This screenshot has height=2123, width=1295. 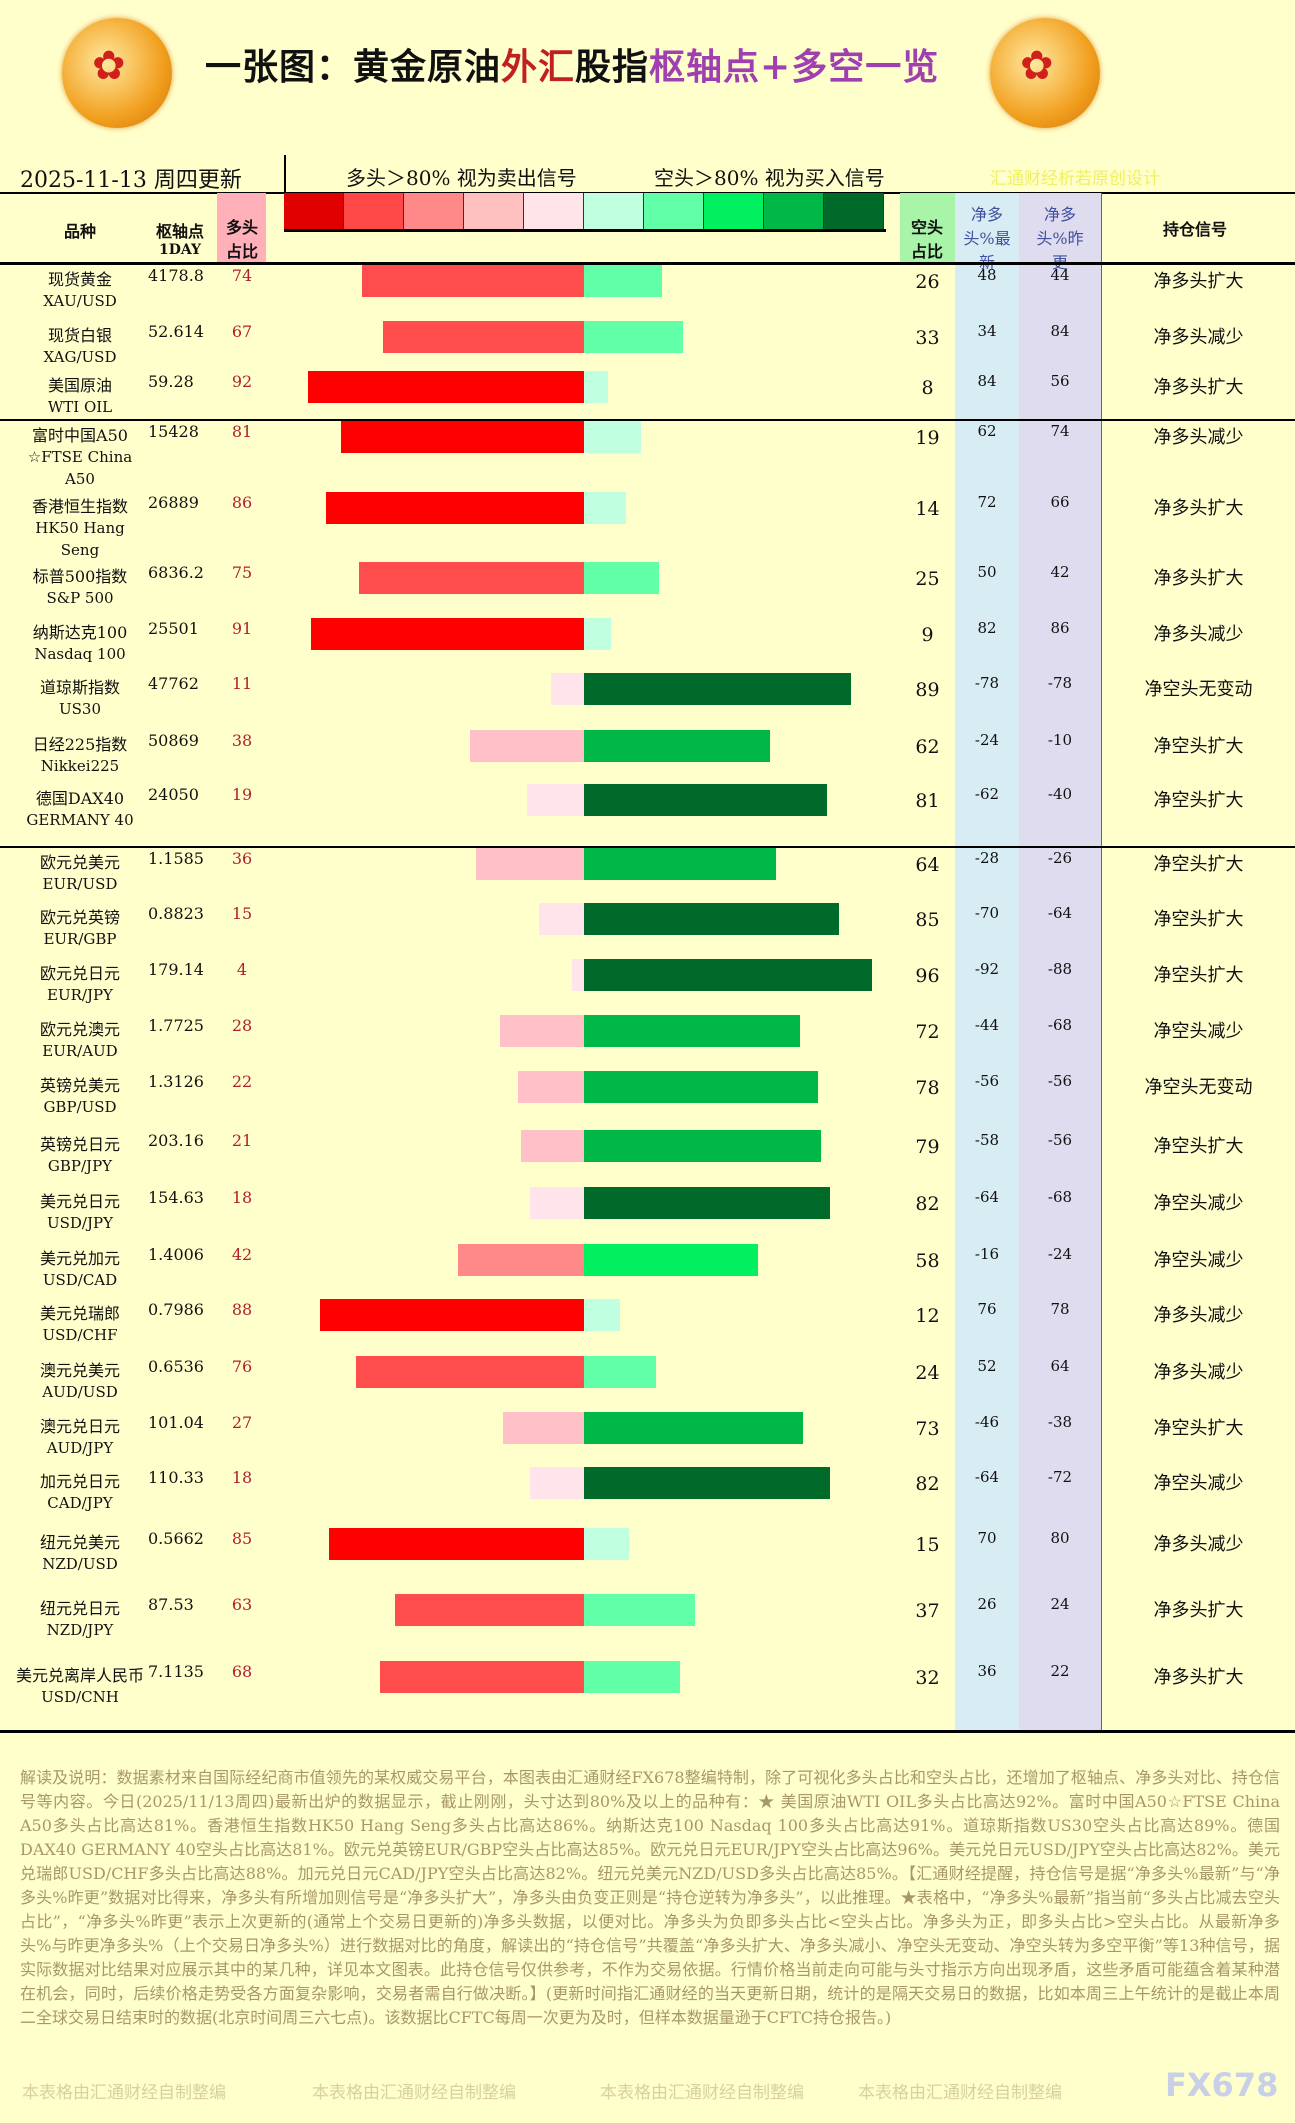 What do you see at coordinates (1060, 1140) in the screenshot?
I see `net-long-previous: -56` at bounding box center [1060, 1140].